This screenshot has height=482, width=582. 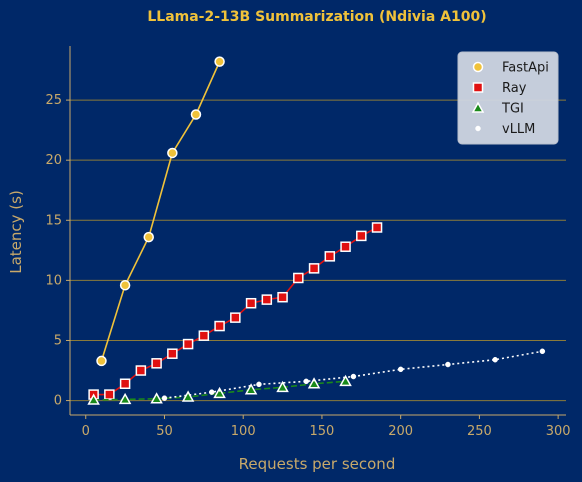 I want to click on legend-item-fastapi: FastApi, so click(x=510, y=68).